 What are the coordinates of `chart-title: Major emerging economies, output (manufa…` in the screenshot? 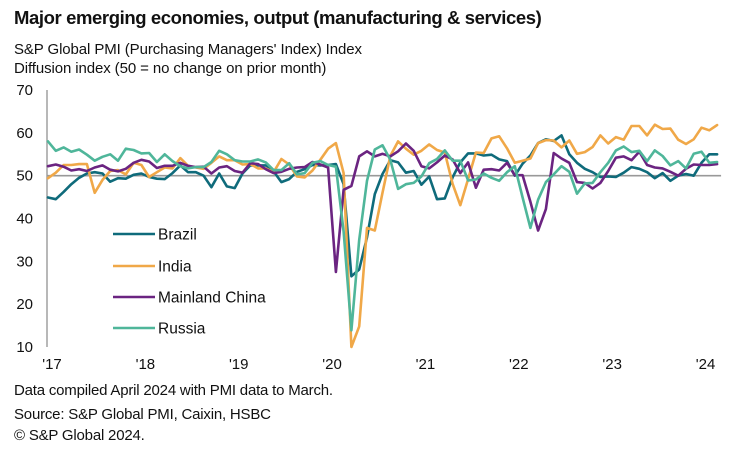 It's located at (278, 17).